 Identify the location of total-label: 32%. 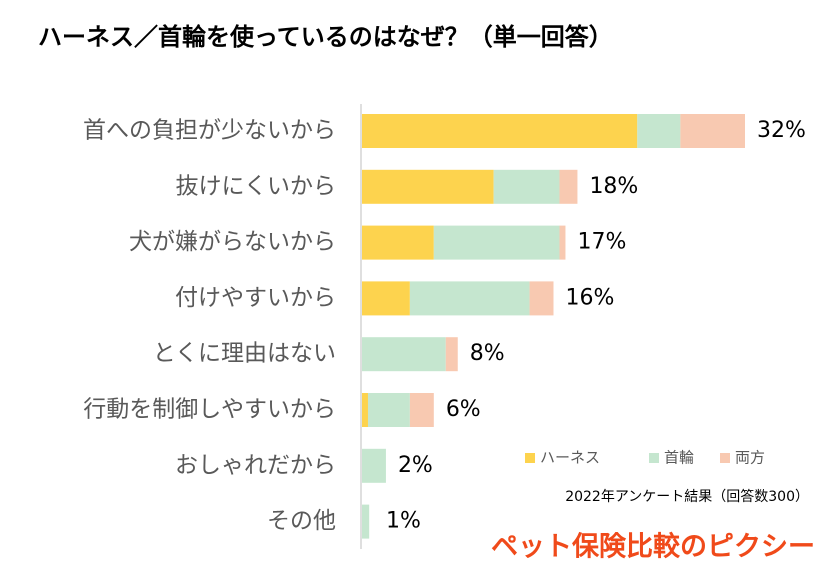
(781, 130).